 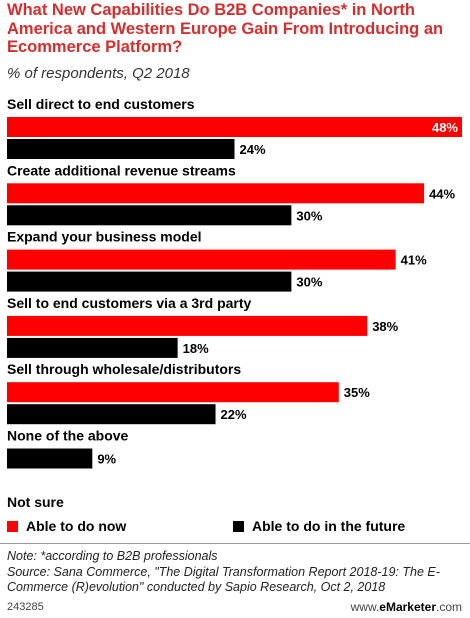 What do you see at coordinates (76, 526) in the screenshot?
I see `legend-label-now: Able to do now` at bounding box center [76, 526].